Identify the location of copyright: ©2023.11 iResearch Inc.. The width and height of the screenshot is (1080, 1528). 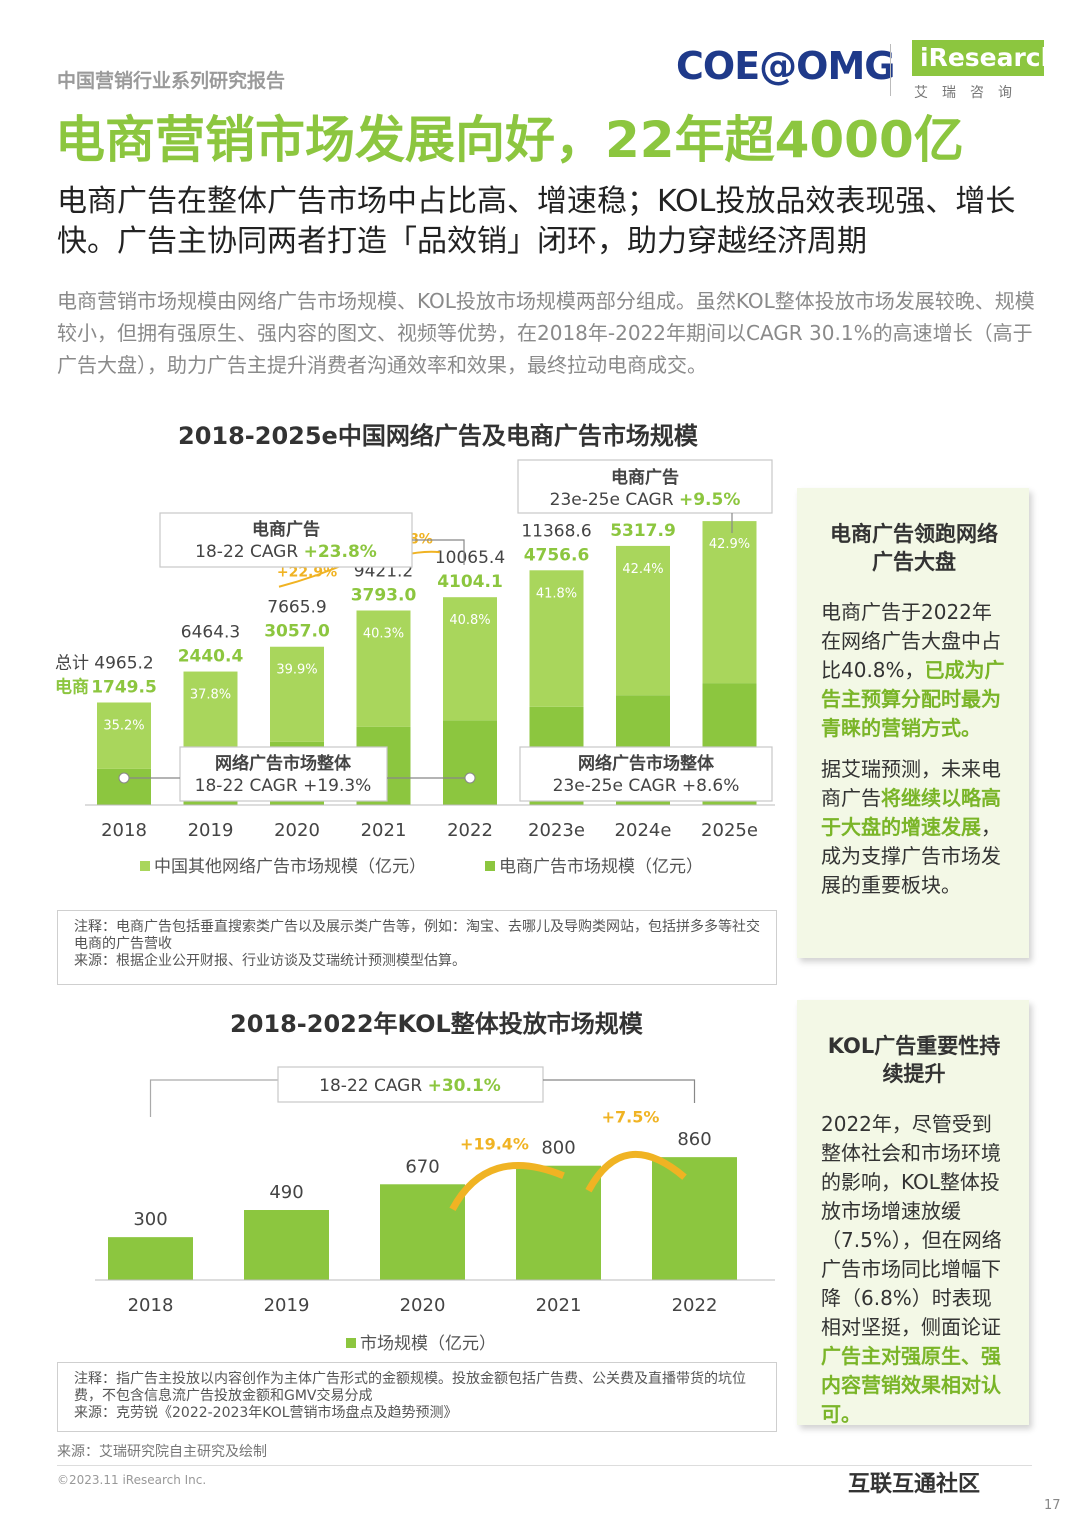
(132, 1480).